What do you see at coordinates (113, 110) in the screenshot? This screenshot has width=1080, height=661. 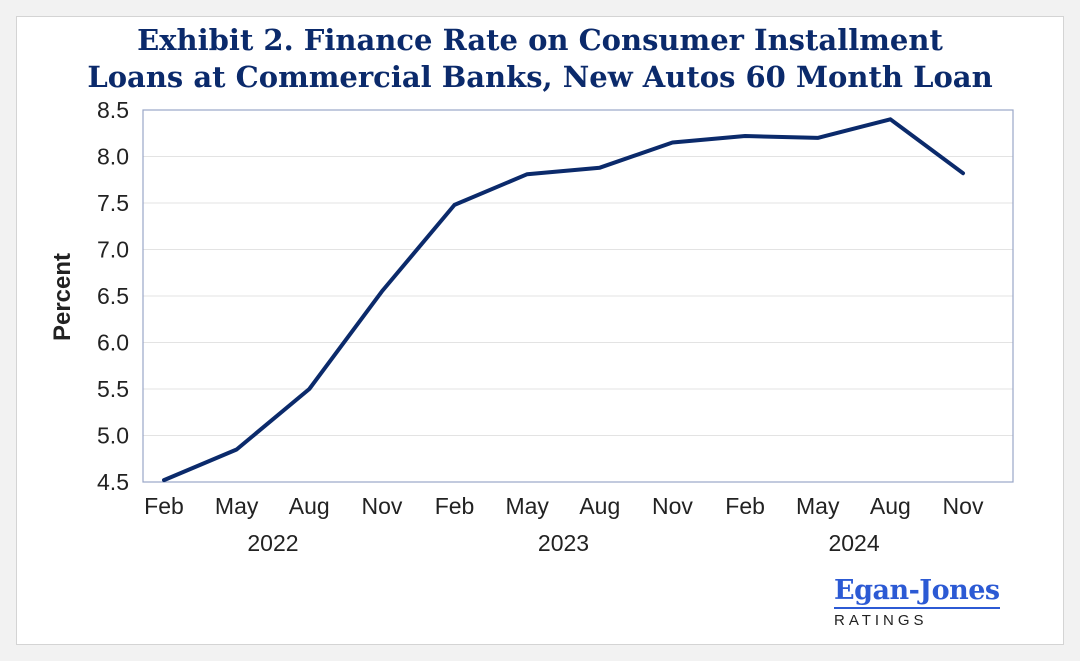 I see `y-tick-label: 8.5` at bounding box center [113, 110].